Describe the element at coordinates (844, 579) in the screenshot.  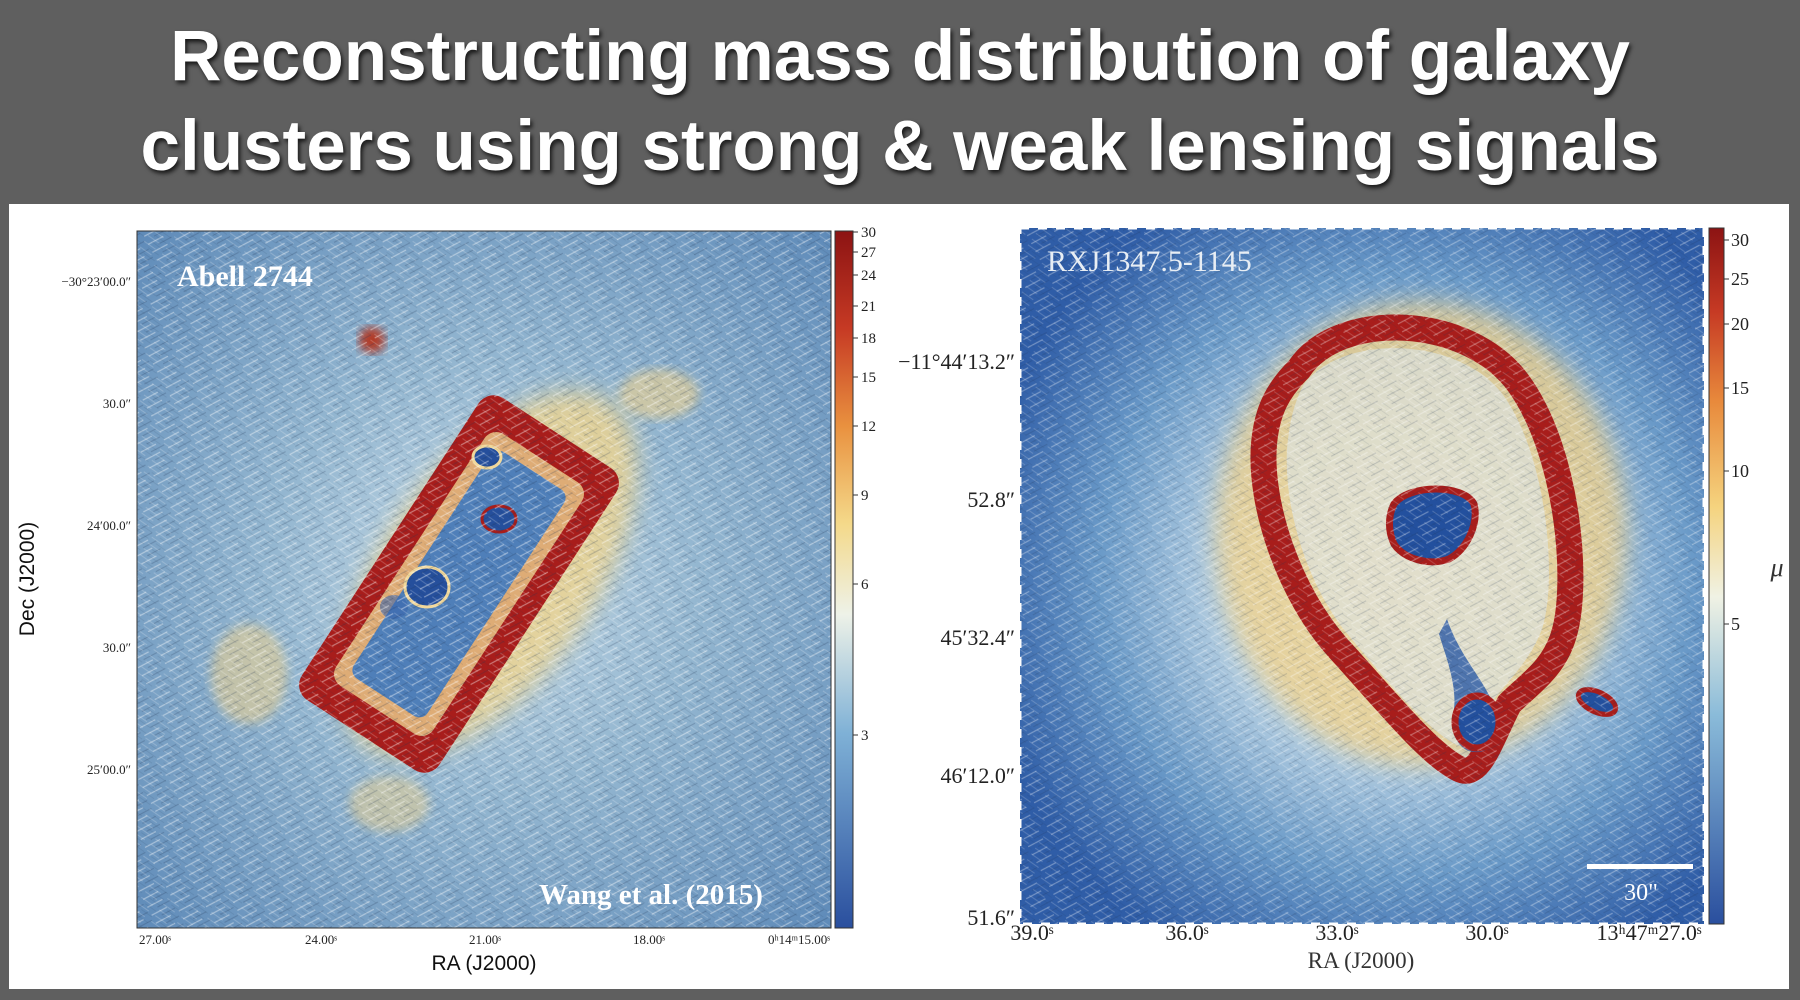
I see `left-colorbar` at that location.